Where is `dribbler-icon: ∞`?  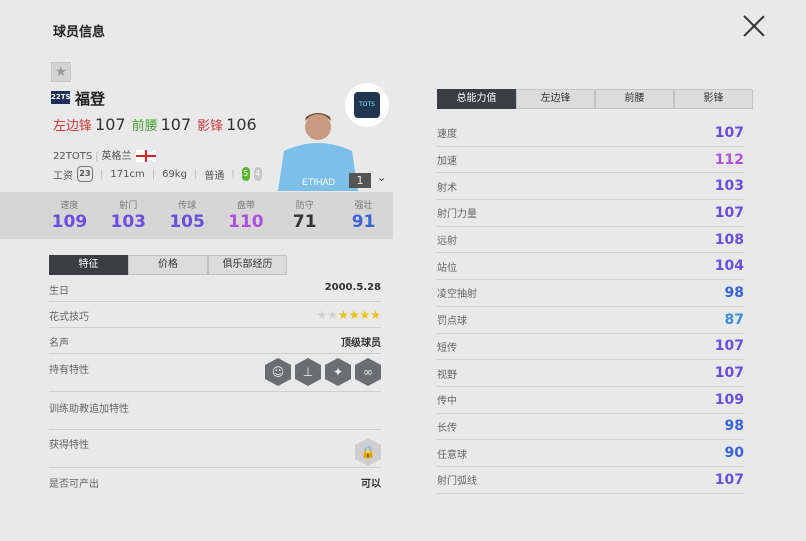
dribbler-icon: ∞ is located at coordinates (368, 372).